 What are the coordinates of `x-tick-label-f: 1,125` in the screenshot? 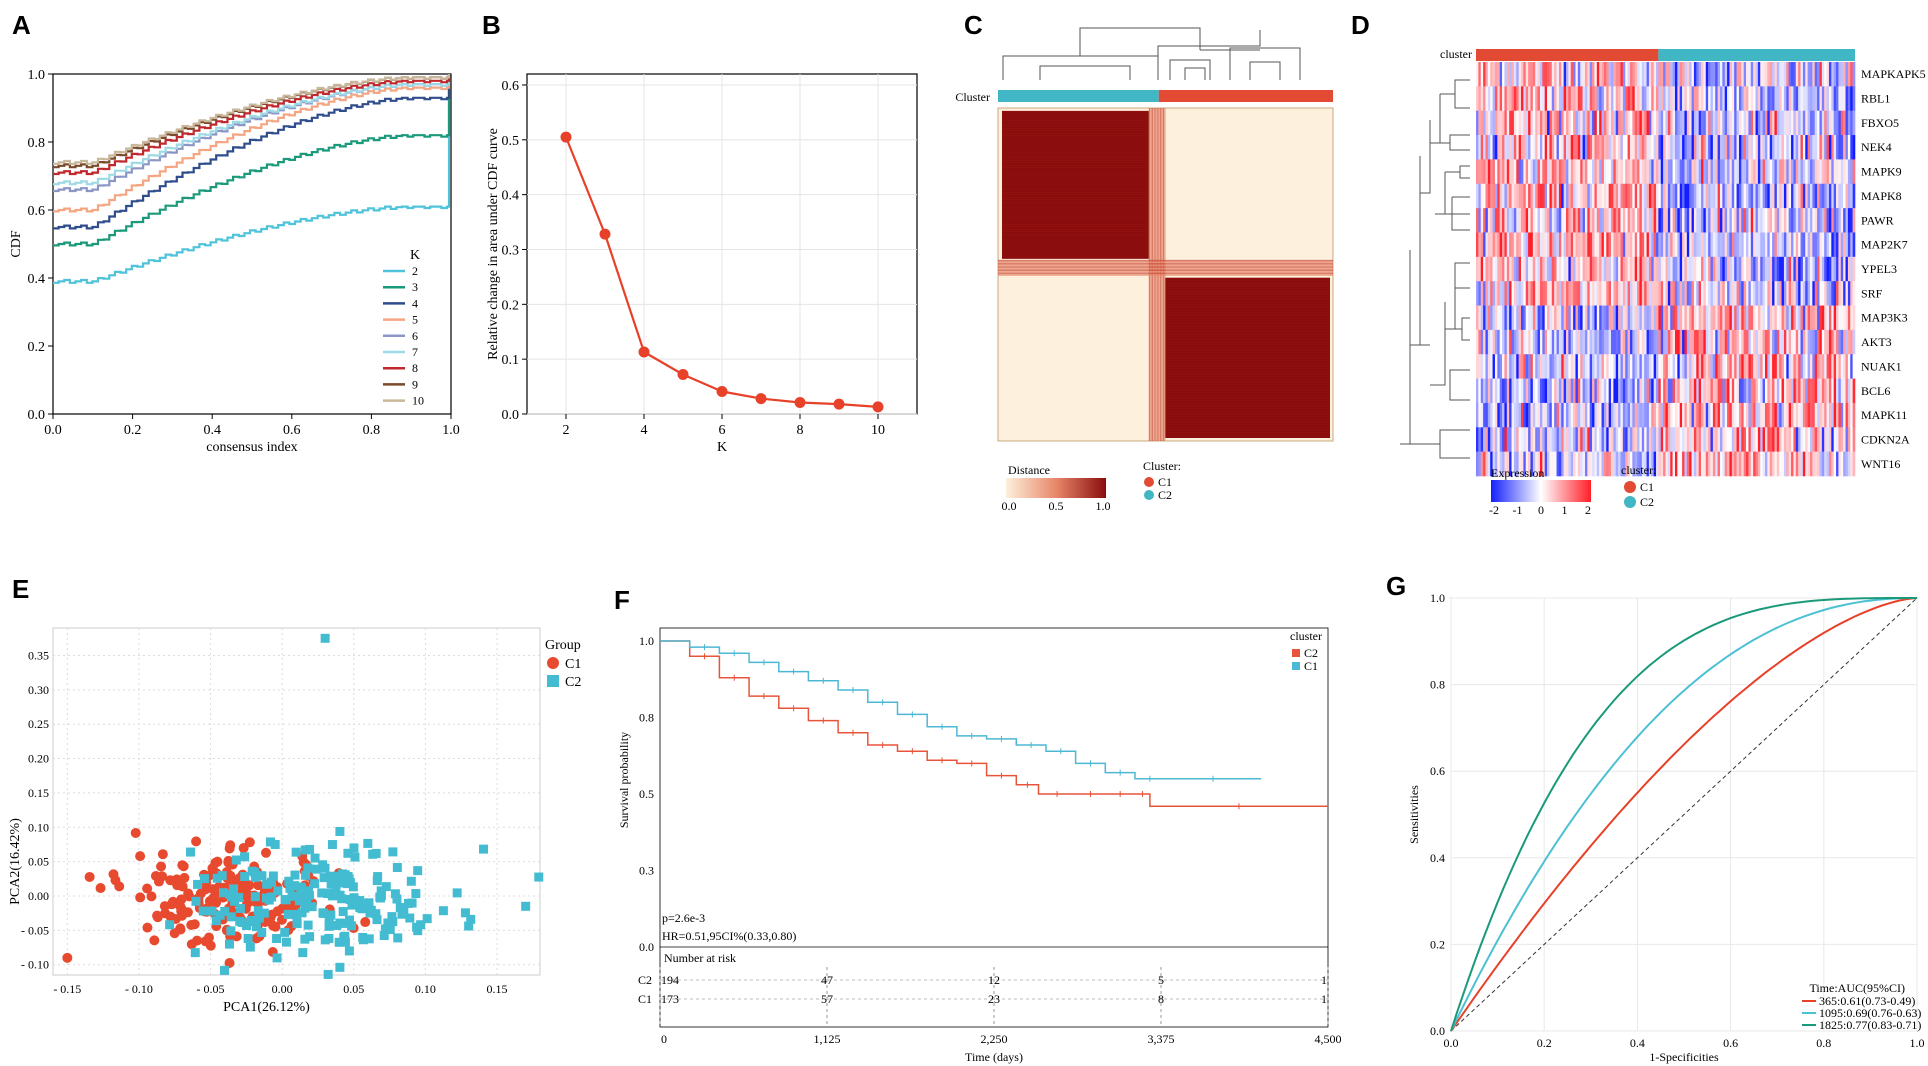 It's located at (827, 1039).